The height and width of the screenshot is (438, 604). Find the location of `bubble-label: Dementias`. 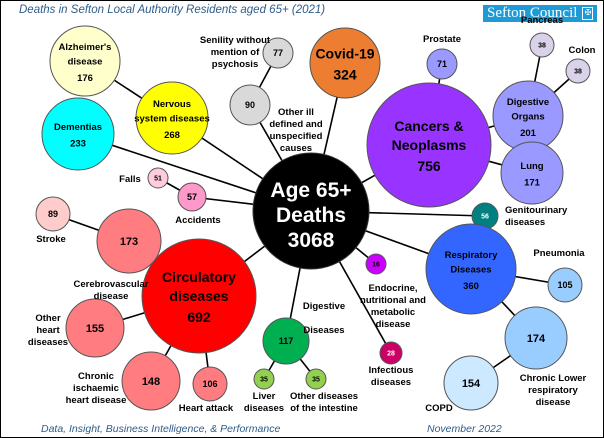

bubble-label: Dementias is located at coordinates (78, 127).